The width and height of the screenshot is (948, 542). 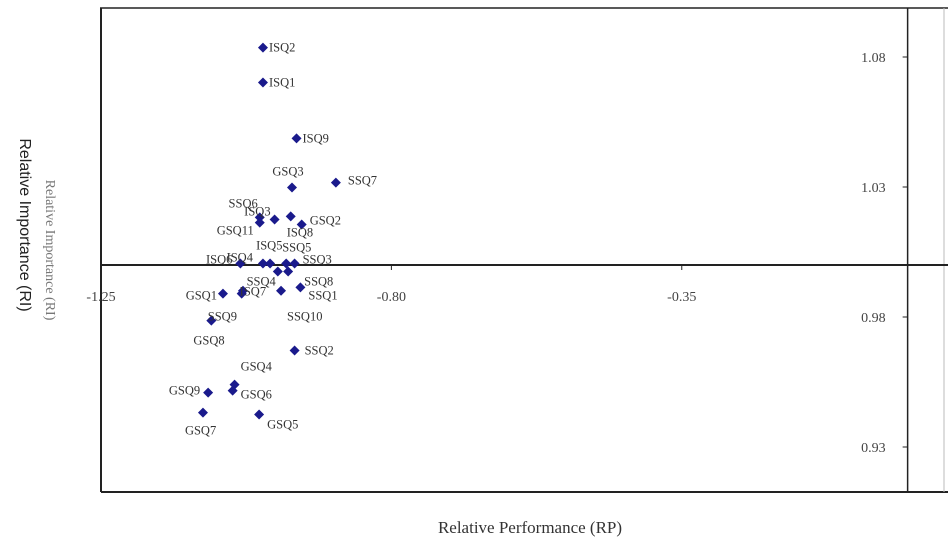 What do you see at coordinates (269, 245) in the screenshot?
I see `data-point-label: ISQ5` at bounding box center [269, 245].